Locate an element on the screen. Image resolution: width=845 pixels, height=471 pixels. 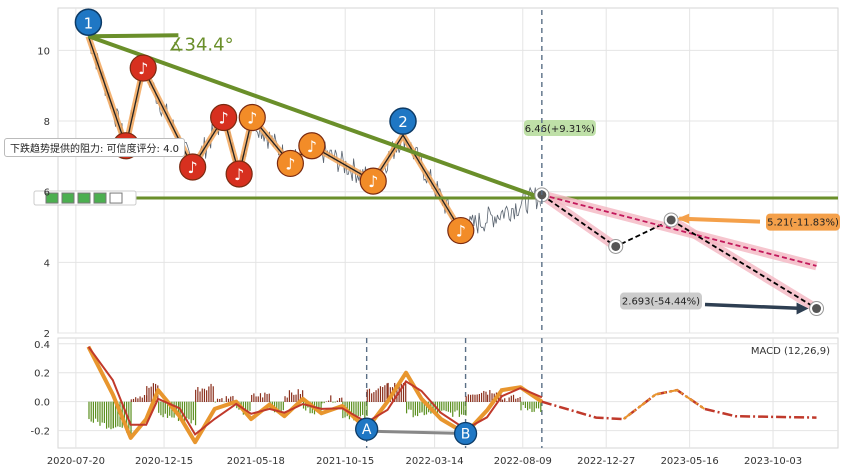
x-tick-label: 2020-12-15 is located at coordinates (164, 461).